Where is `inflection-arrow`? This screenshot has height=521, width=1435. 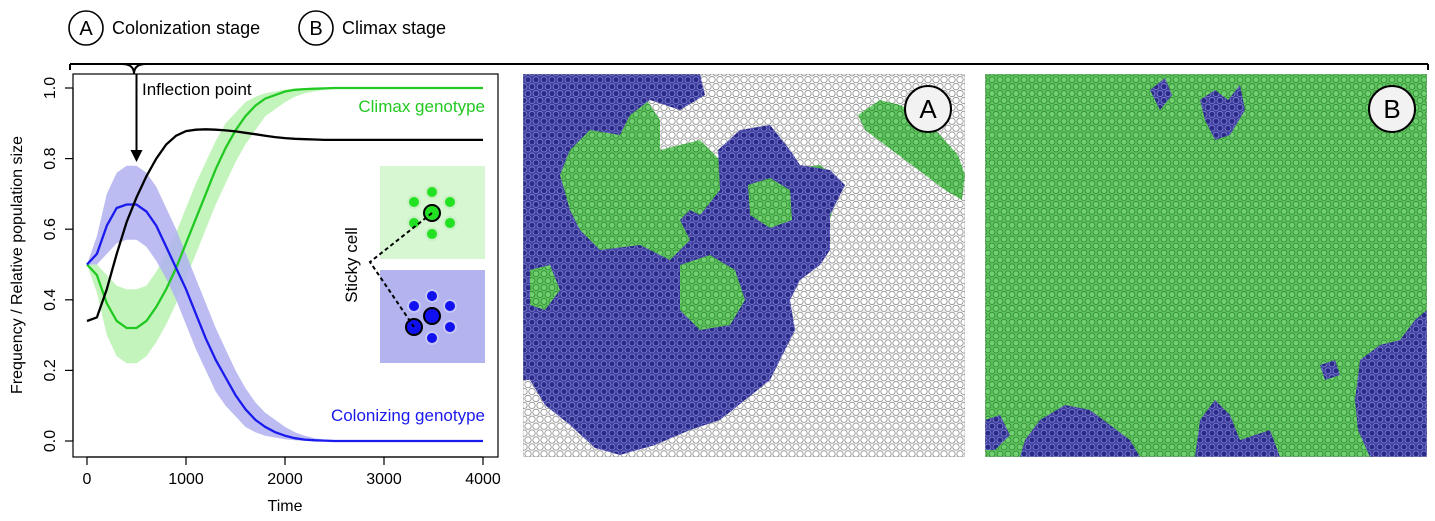
inflection-arrow is located at coordinates (136, 118).